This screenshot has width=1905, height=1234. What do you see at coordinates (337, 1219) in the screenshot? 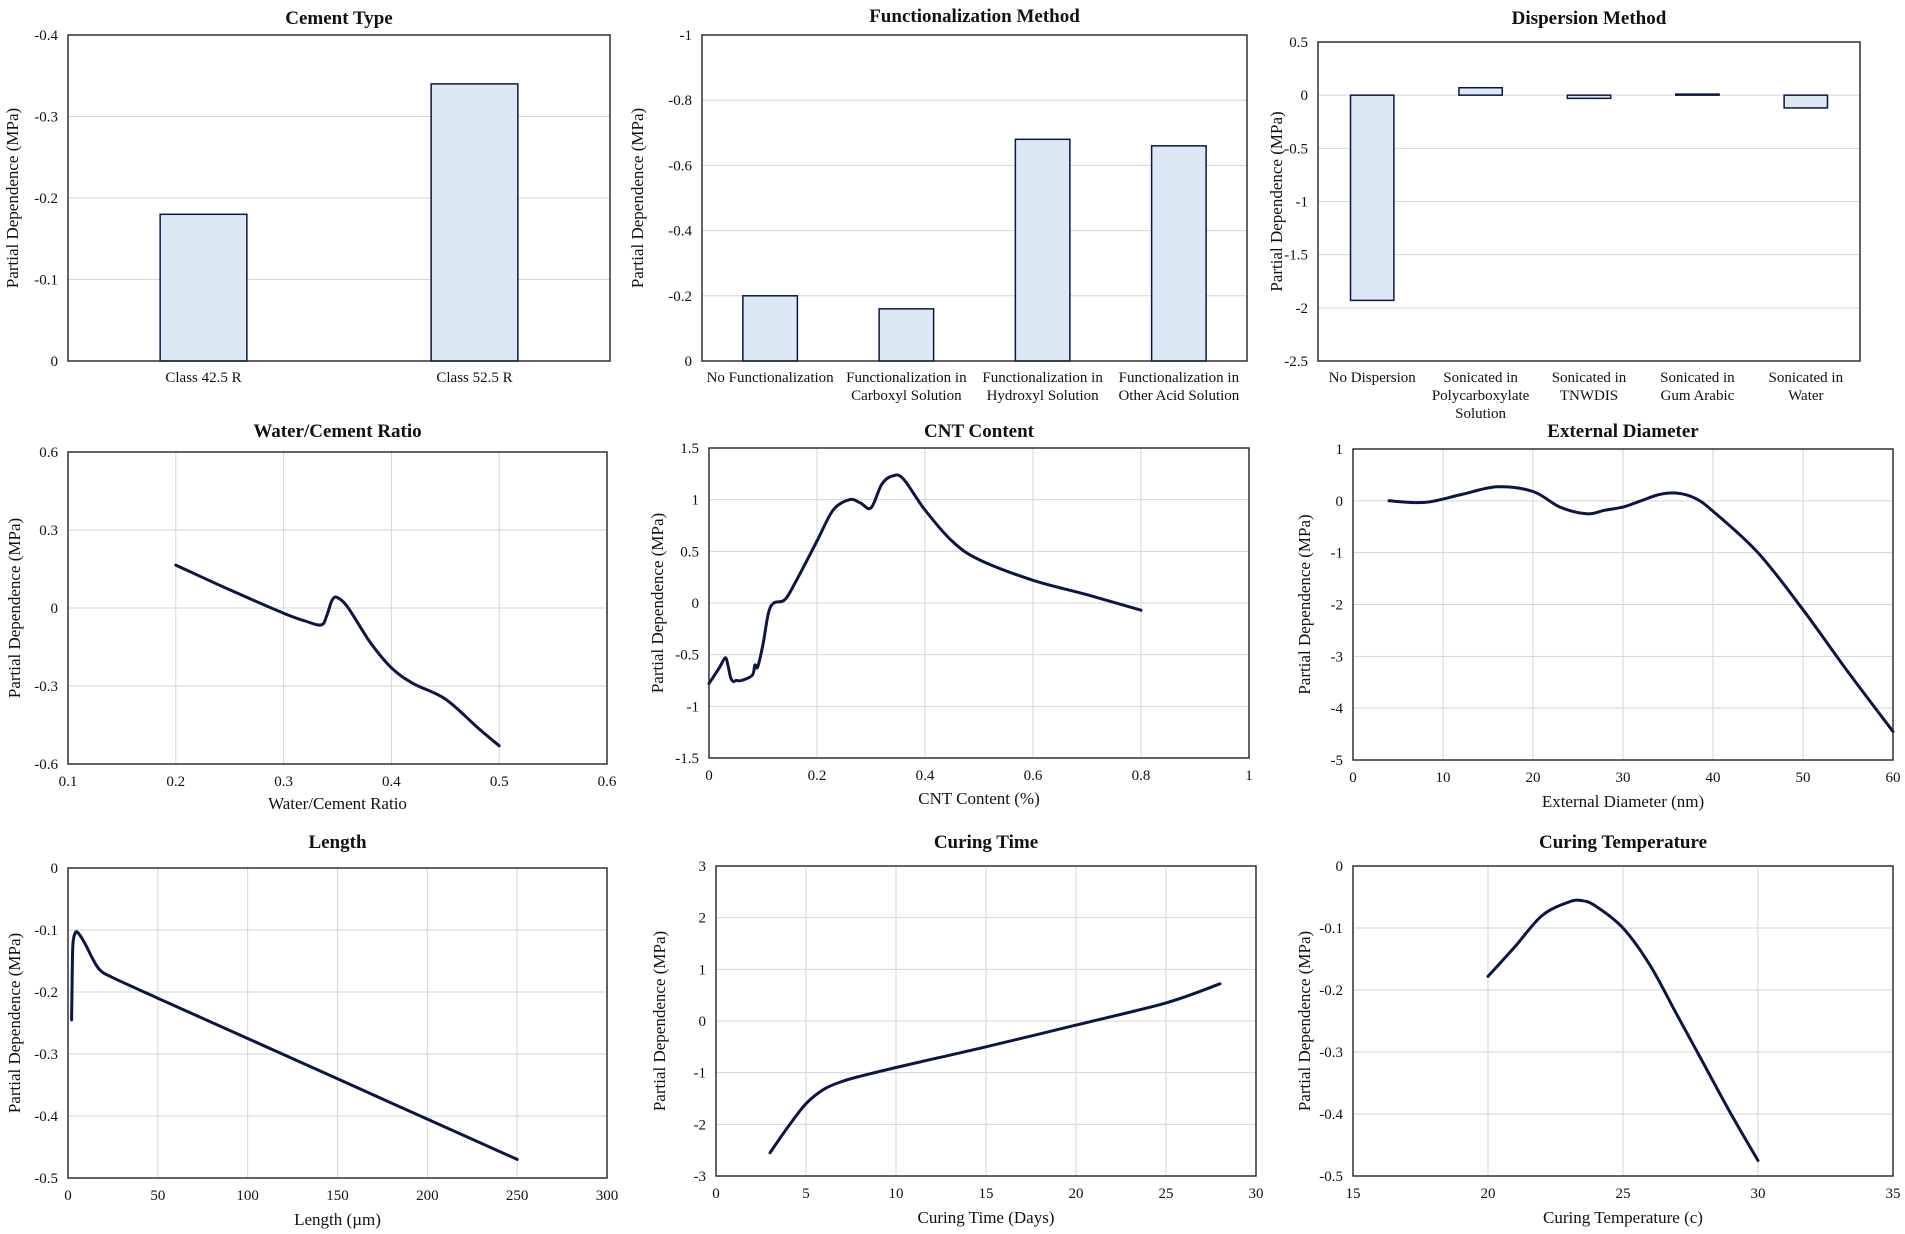
I see `x-axis-label: Length (µm)` at bounding box center [337, 1219].